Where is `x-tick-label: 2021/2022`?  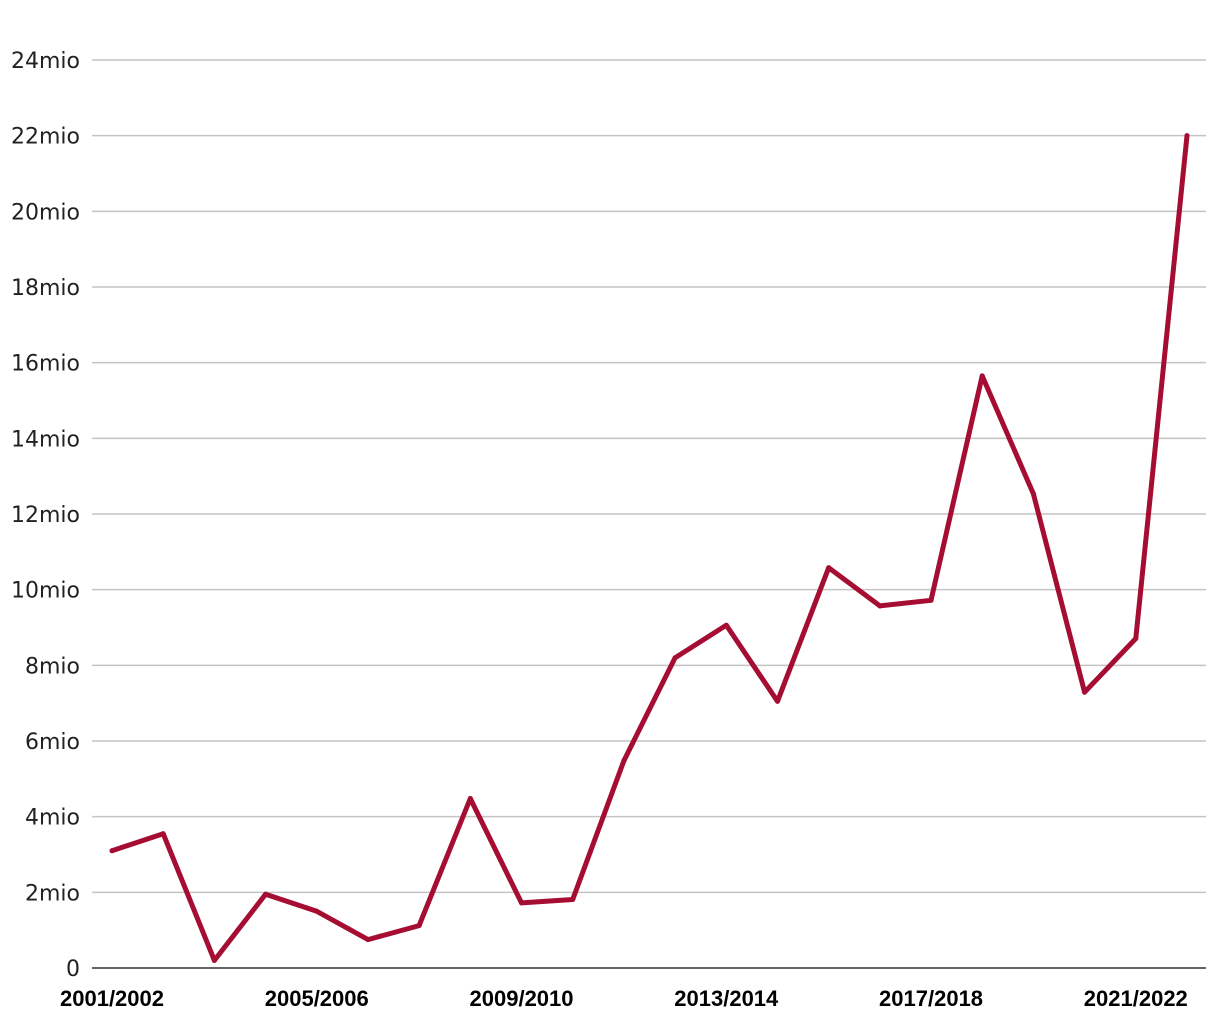
x-tick-label: 2021/2022 is located at coordinates (1136, 998).